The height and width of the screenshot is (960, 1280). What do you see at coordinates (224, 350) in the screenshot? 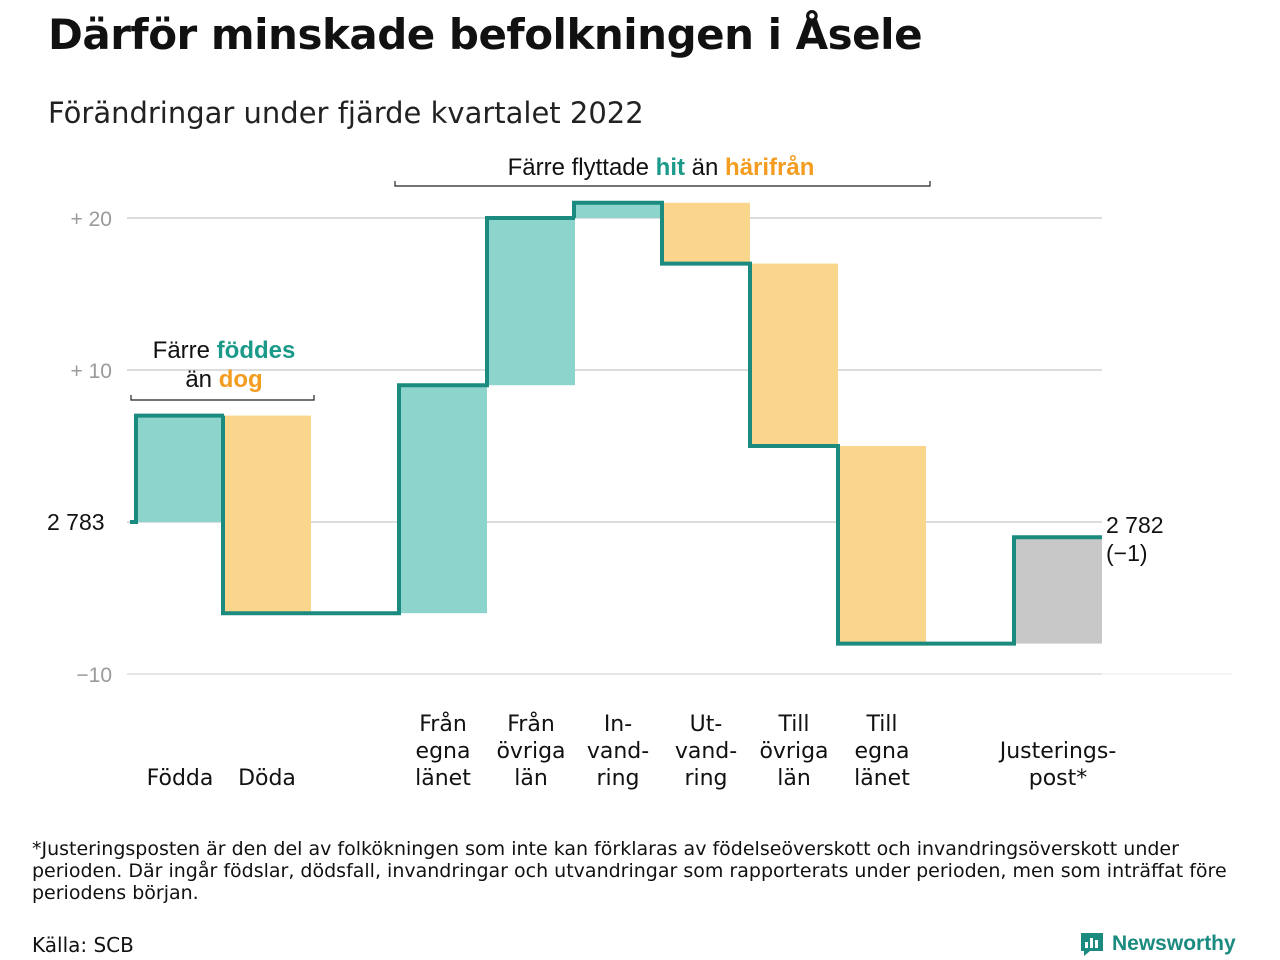
I see `annotation-births-line1: Färre föddes` at bounding box center [224, 350].